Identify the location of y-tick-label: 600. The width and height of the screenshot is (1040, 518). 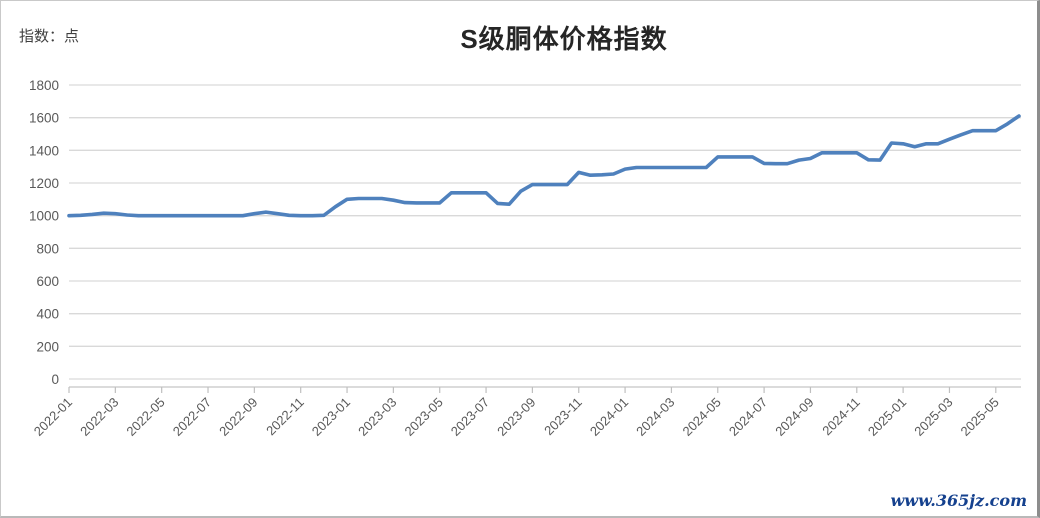
(47, 281).